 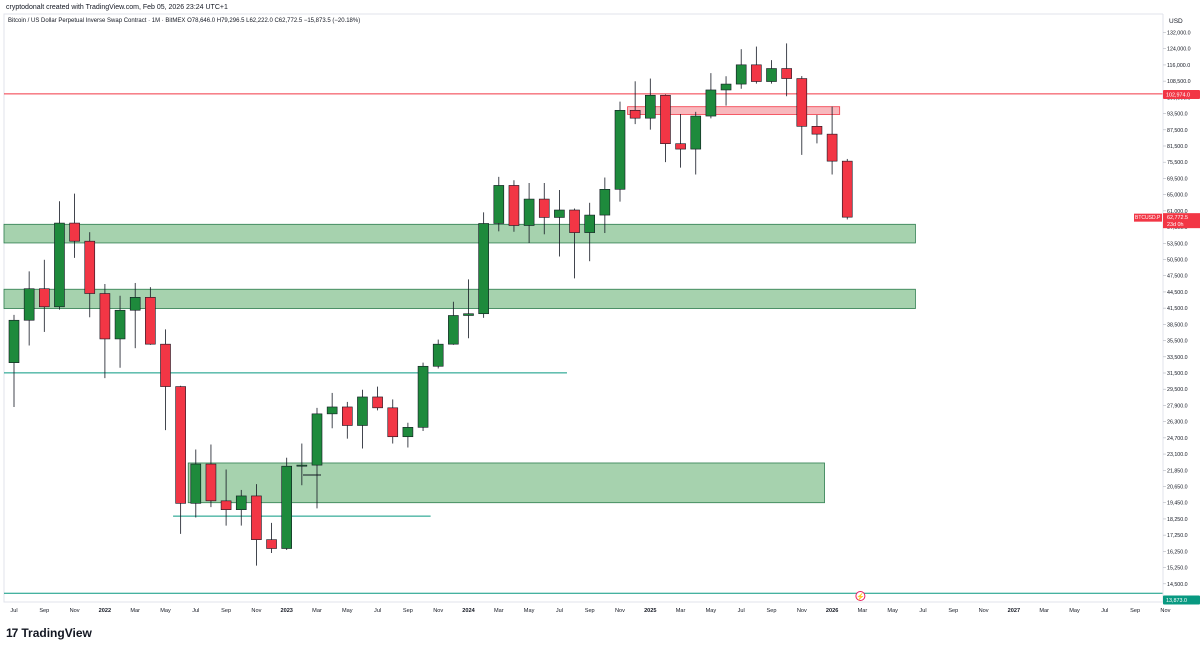 What do you see at coordinates (1148, 217) in the screenshot?
I see `last-price-symbol-tag` at bounding box center [1148, 217].